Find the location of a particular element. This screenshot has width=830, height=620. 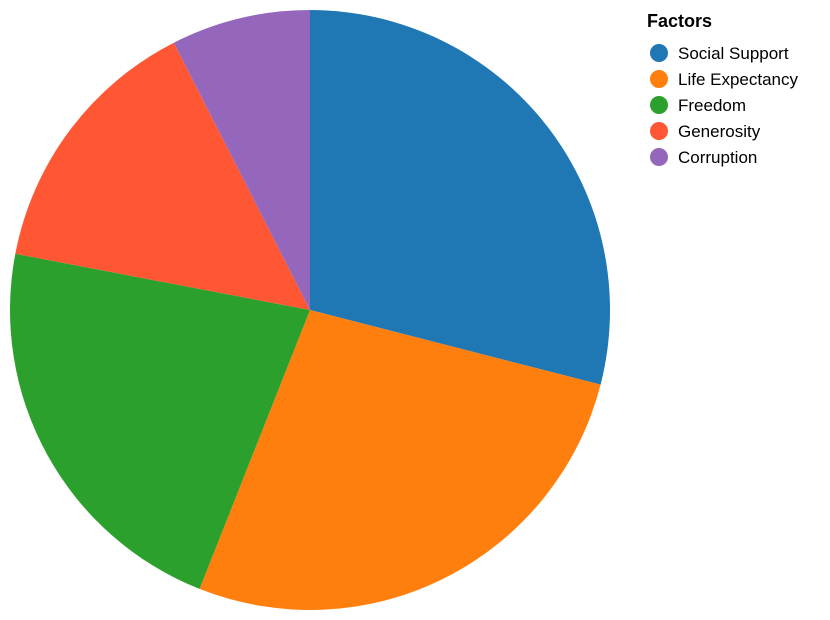

legend-swatch-social-support is located at coordinates (659, 53).